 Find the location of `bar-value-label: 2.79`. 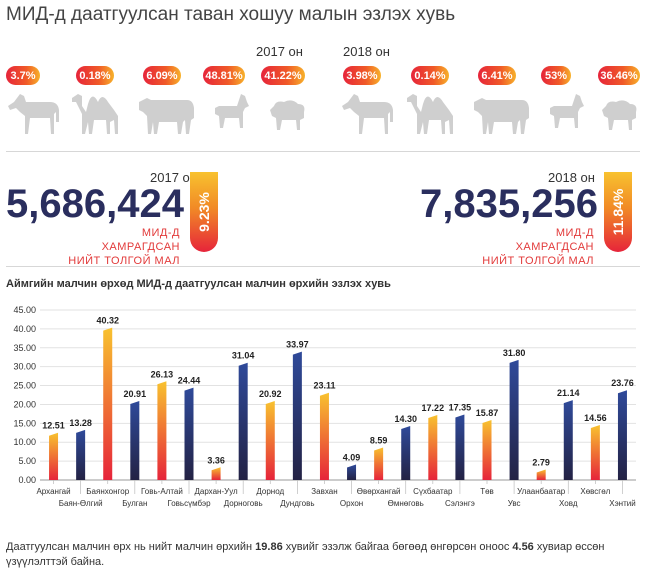

bar-value-label: 2.79 is located at coordinates (541, 462).